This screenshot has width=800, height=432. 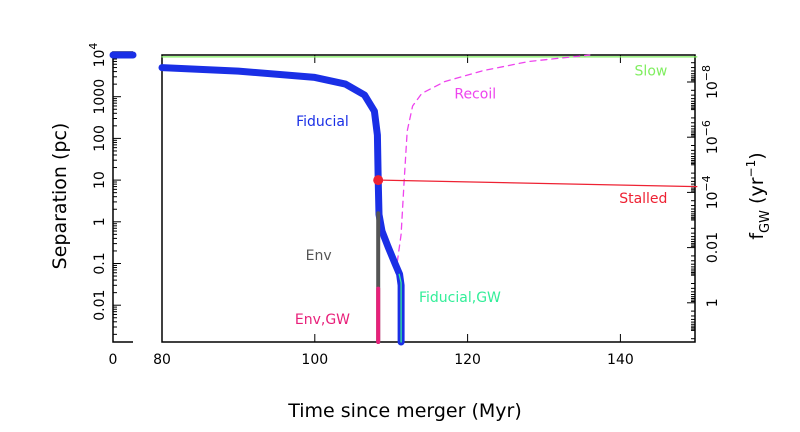 I want to click on annotation-recoil: Recoil, so click(x=475, y=95).